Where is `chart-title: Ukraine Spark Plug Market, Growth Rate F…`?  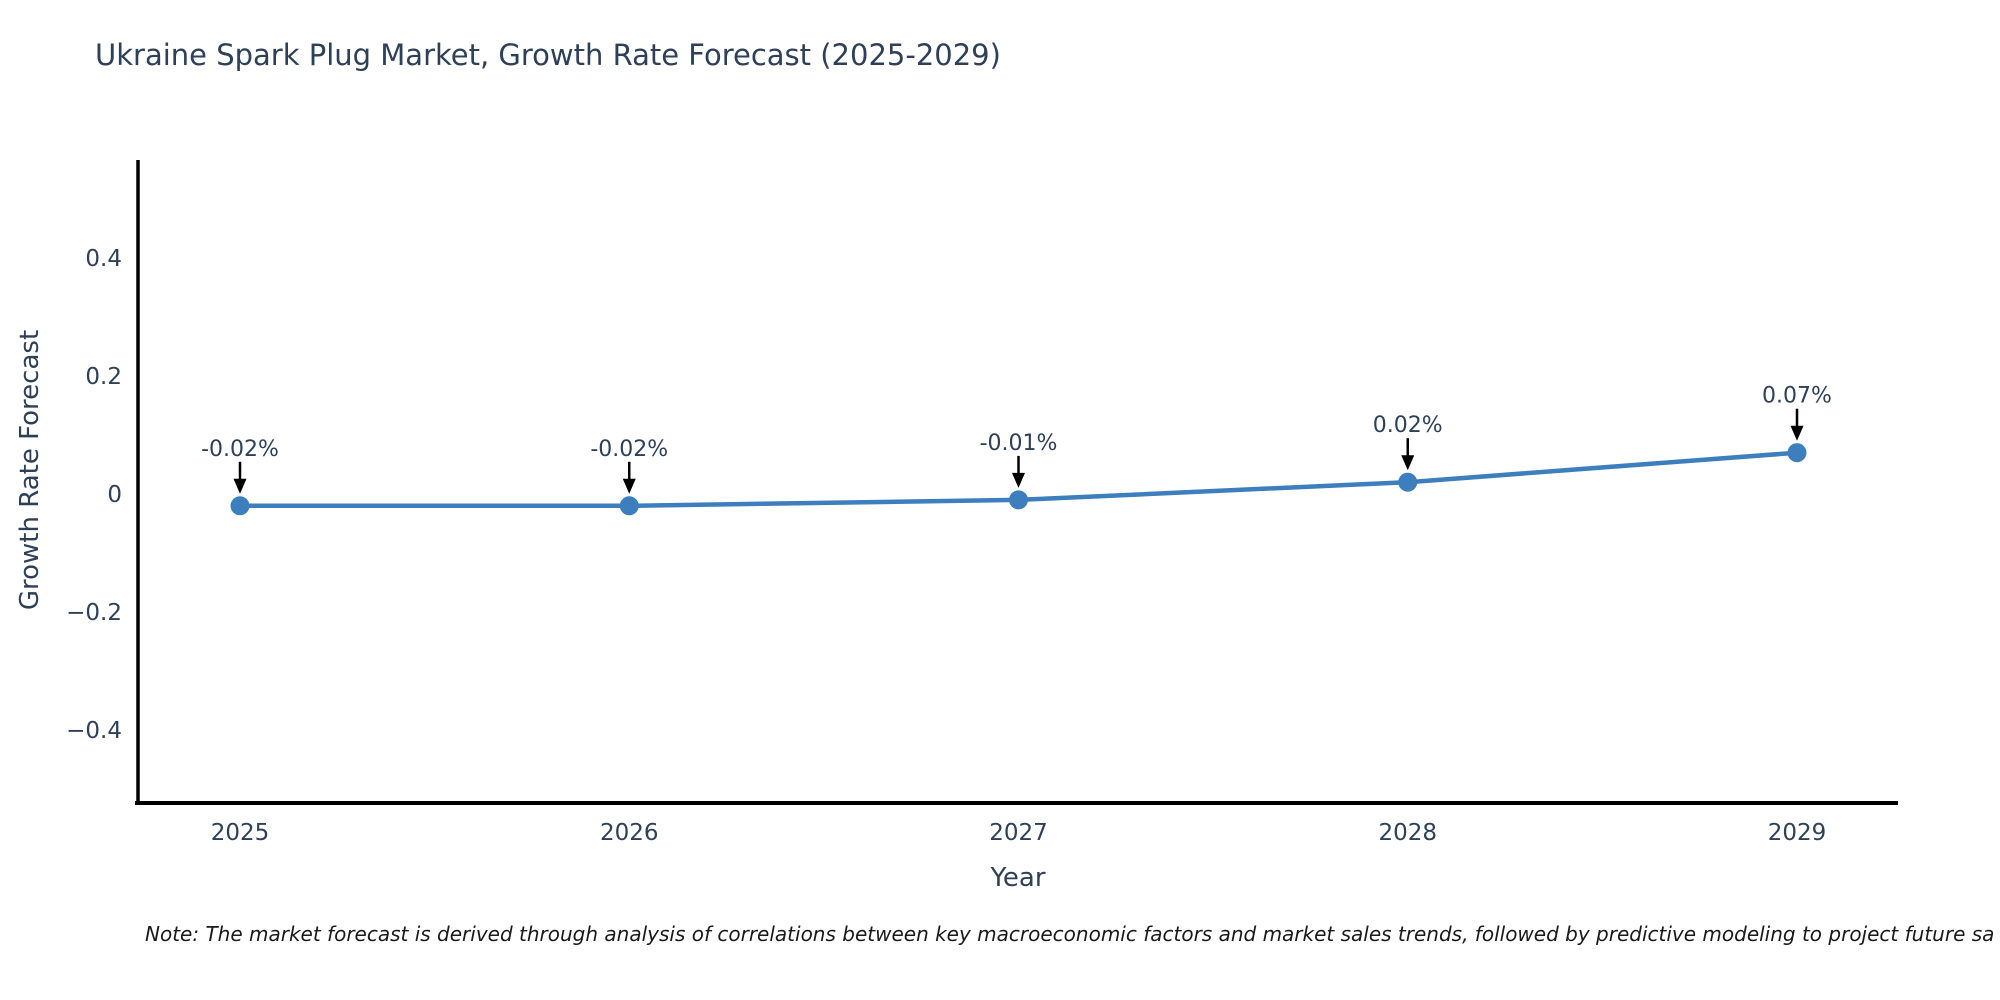 chart-title: Ukraine Spark Plug Market, Growth Rate F… is located at coordinates (548, 55).